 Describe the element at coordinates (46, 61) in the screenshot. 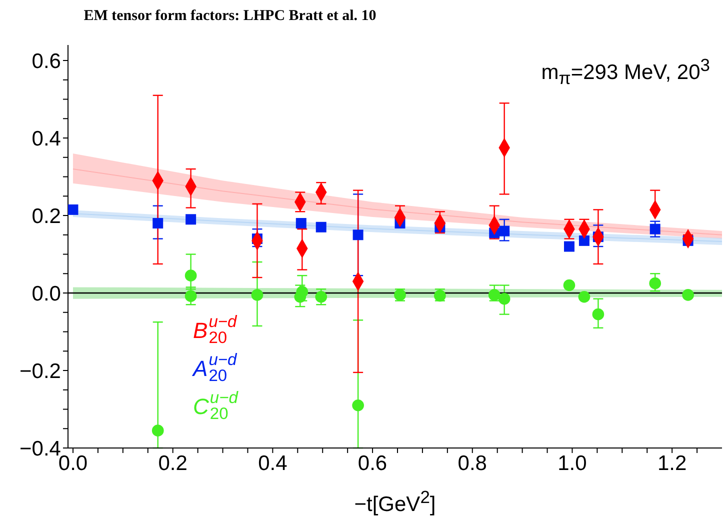

I see `y-tick-label: 0.6` at that location.